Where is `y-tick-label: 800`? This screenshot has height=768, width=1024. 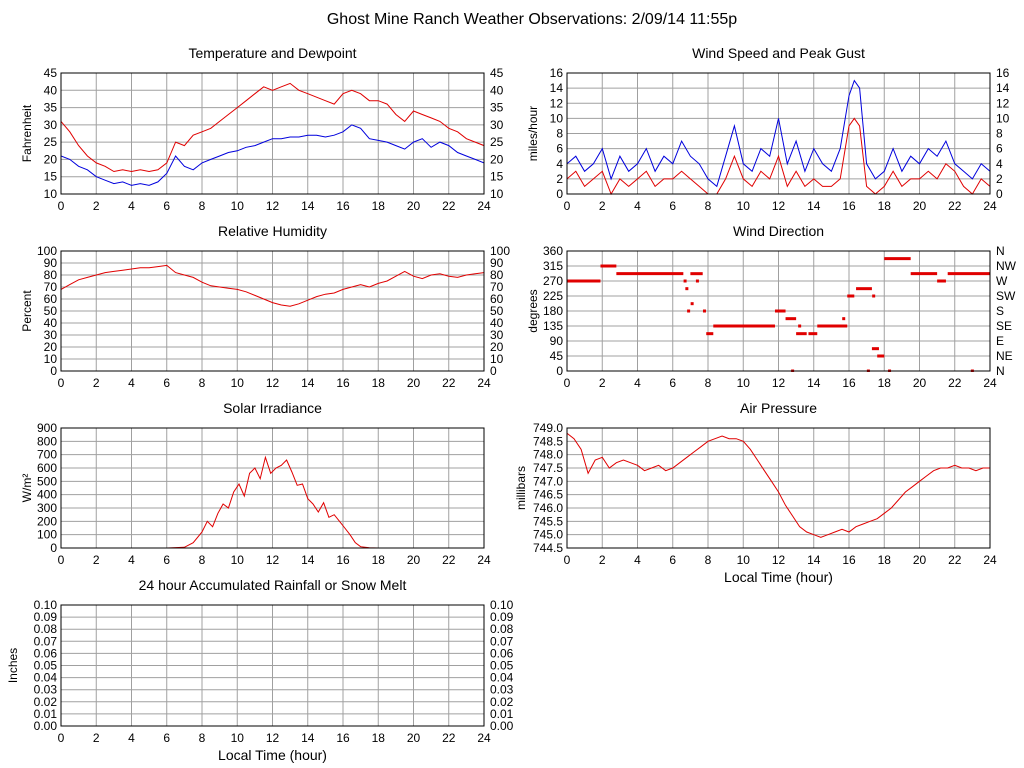 y-tick-label: 800 is located at coordinates (47, 441).